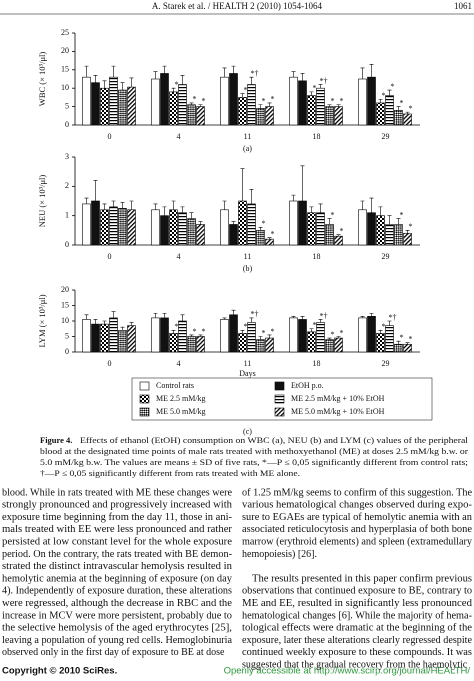 This screenshot has height=681, width=474. I want to click on x-tick-label: 0, so click(110, 363).